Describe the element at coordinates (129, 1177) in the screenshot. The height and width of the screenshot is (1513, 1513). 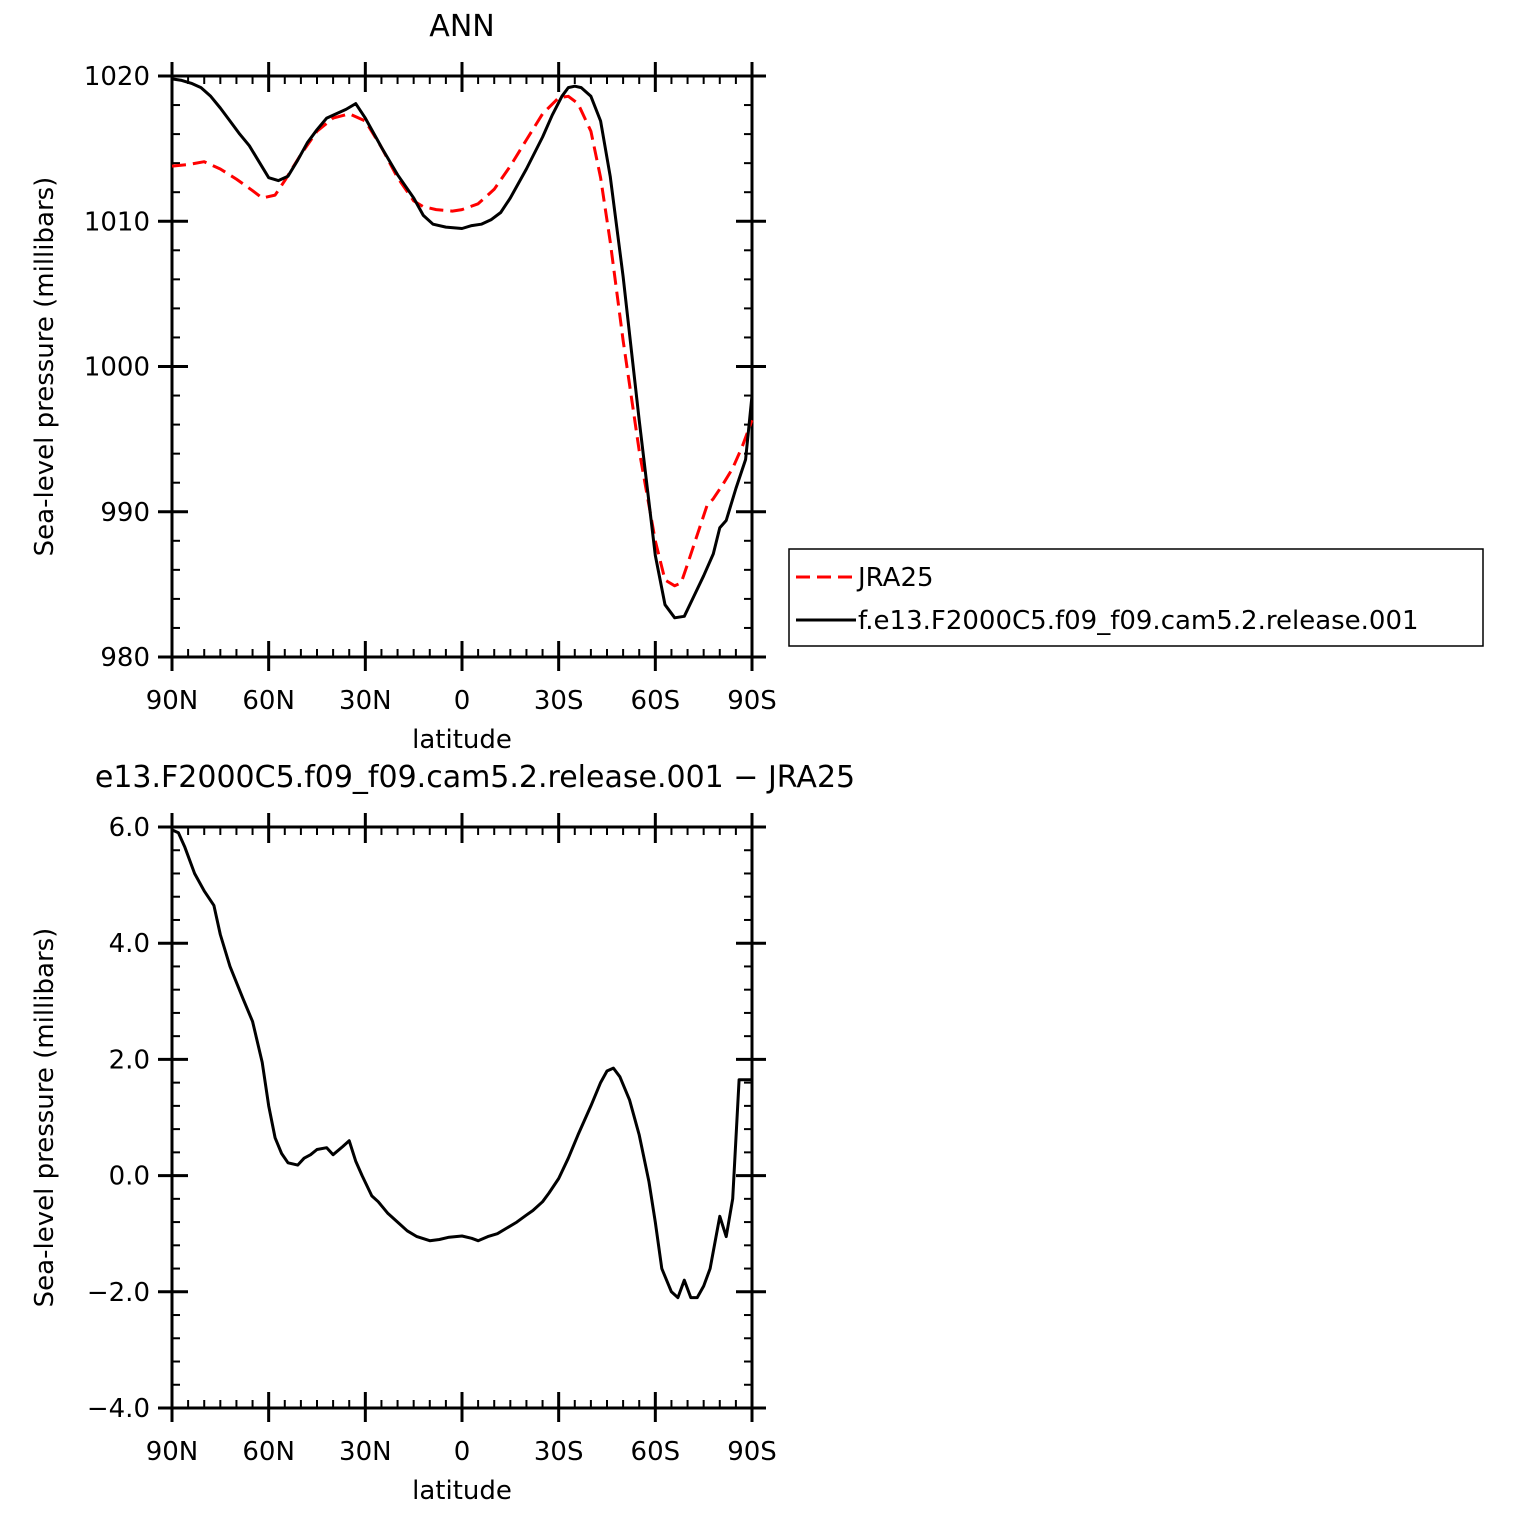
I see `y-tick-label: 0.0` at that location.